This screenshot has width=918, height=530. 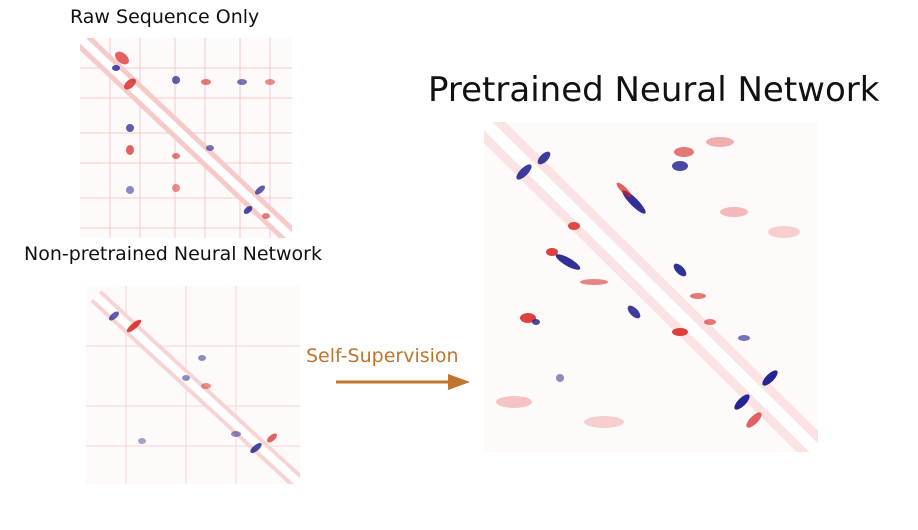 What do you see at coordinates (404, 382) in the screenshot?
I see `self-supervision-arrow-icon` at bounding box center [404, 382].